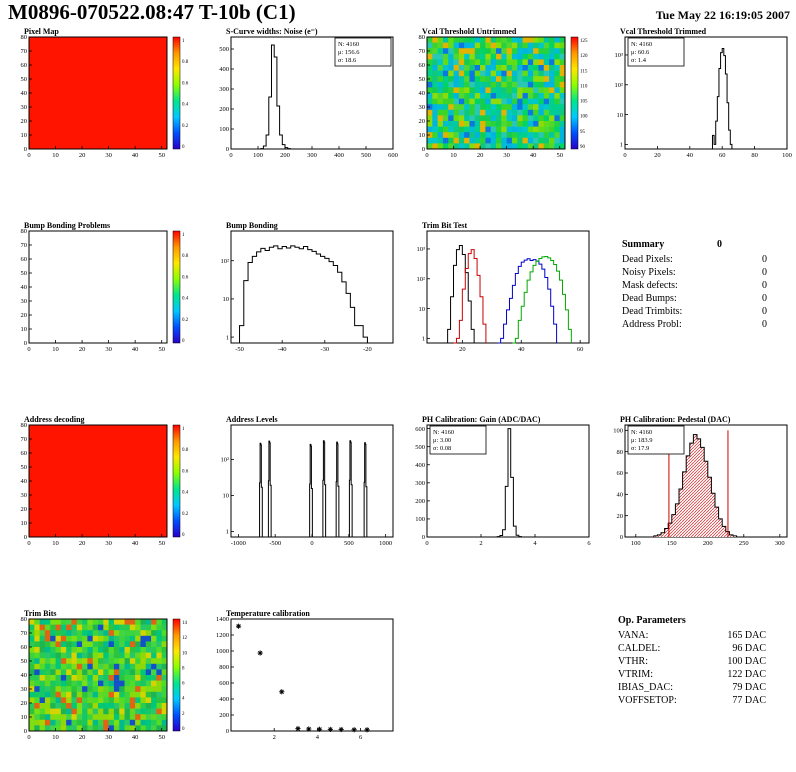 The image size is (796, 772). Describe the element at coordinates (692, 620) in the screenshot. I see `op-parameters-header: Op. Parameters` at that location.